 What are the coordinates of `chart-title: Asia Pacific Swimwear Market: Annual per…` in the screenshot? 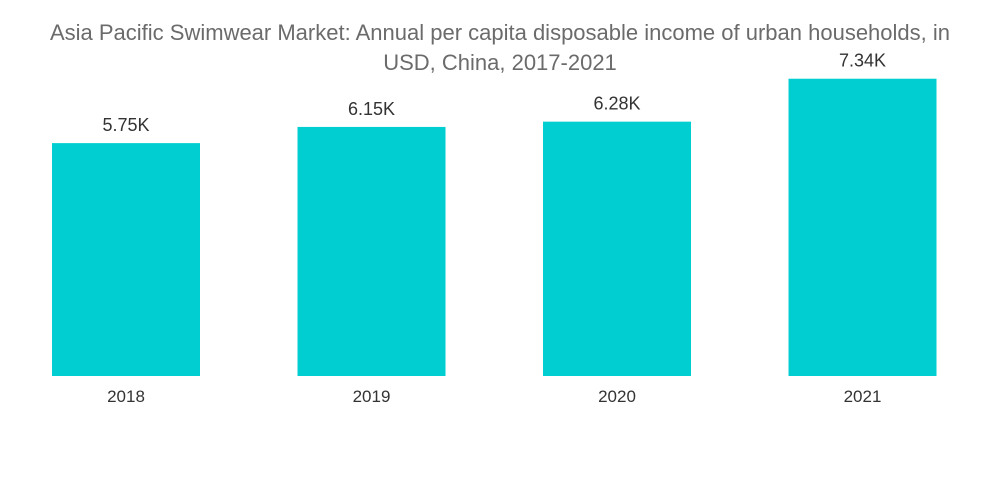 It's located at (500, 48).